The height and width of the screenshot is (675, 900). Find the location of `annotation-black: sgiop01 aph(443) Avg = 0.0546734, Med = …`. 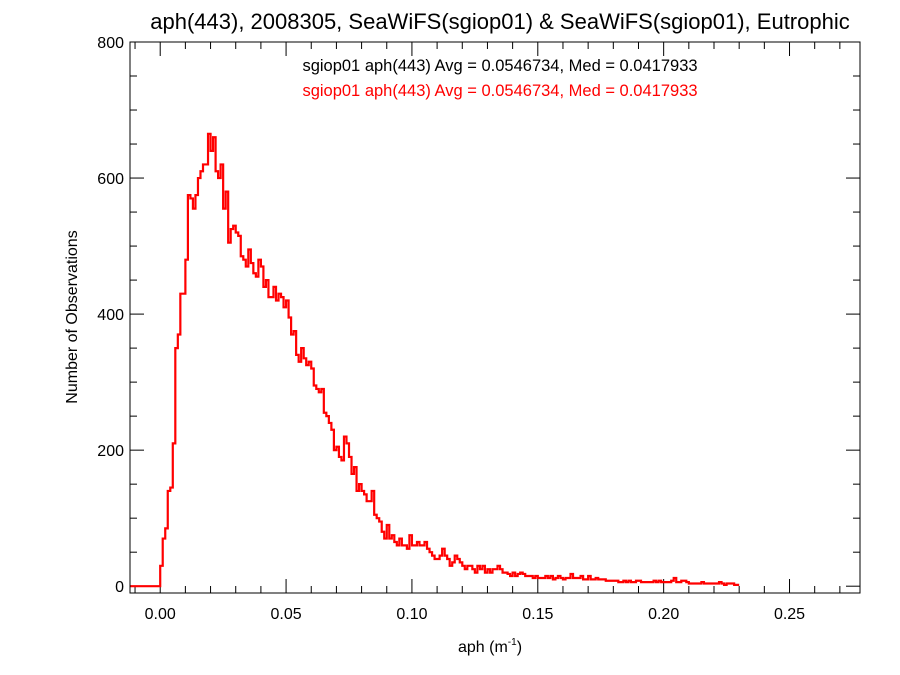

annotation-black: sgiop01 aph(443) Avg = 0.0546734, Med = … is located at coordinates (499, 66).